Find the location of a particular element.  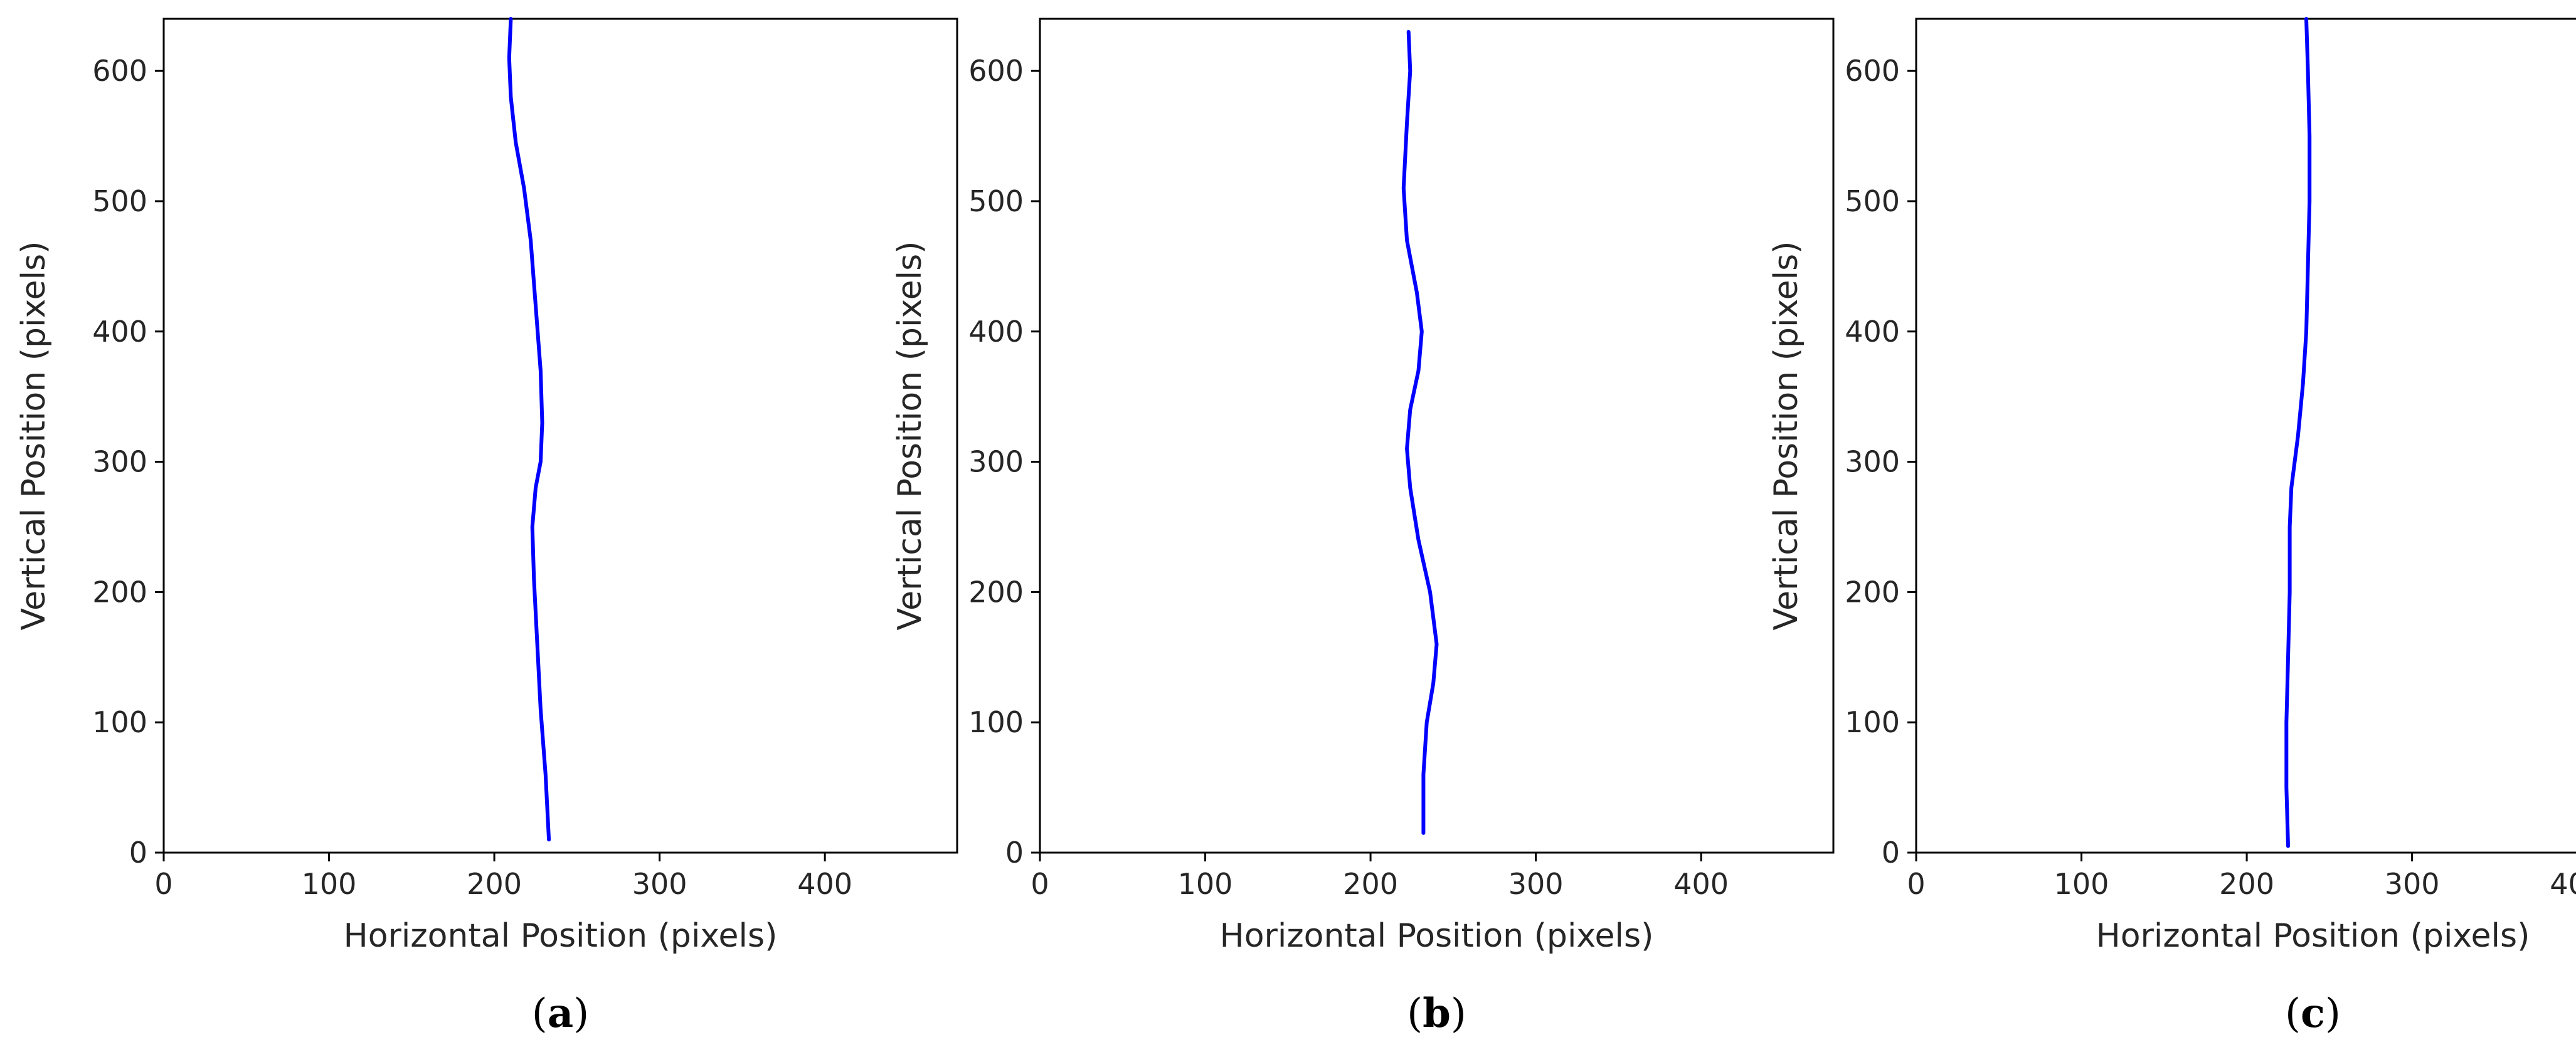

panel-caption: (a) is located at coordinates (560, 1014).